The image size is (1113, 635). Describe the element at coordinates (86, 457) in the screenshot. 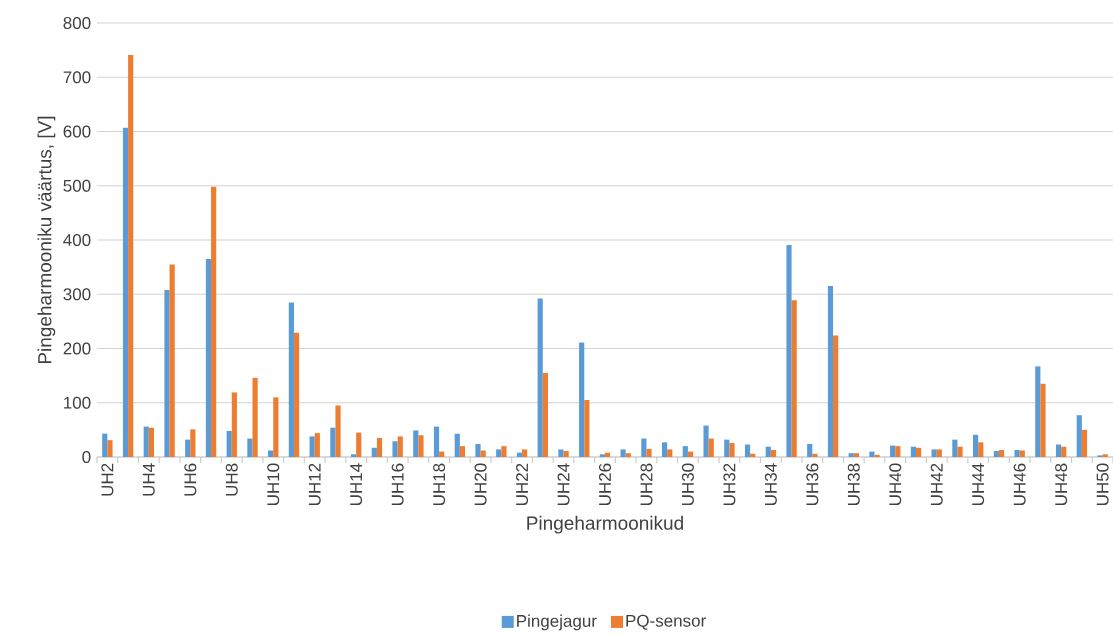

I see `y-tick-label: 0` at that location.